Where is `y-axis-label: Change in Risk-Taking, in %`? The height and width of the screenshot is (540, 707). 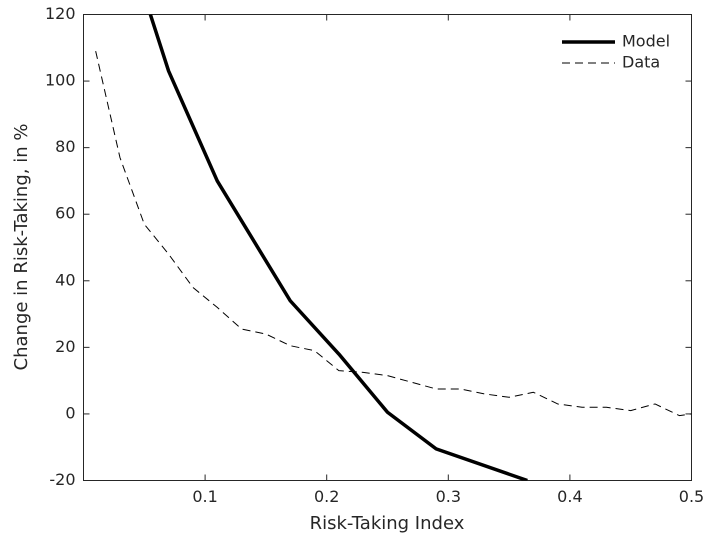 y-axis-label: Change in Risk-Taking, in % is located at coordinates (21, 247).